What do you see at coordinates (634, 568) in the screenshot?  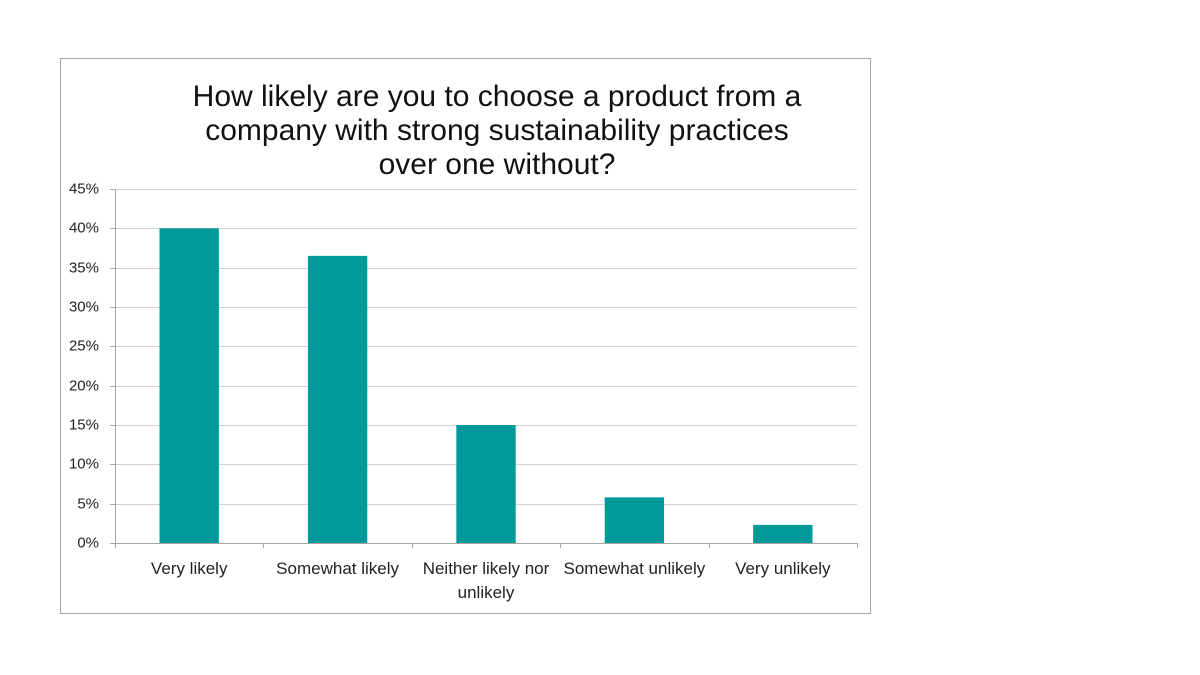 I see `x-tick-label: Somewhat unlikely` at bounding box center [634, 568].